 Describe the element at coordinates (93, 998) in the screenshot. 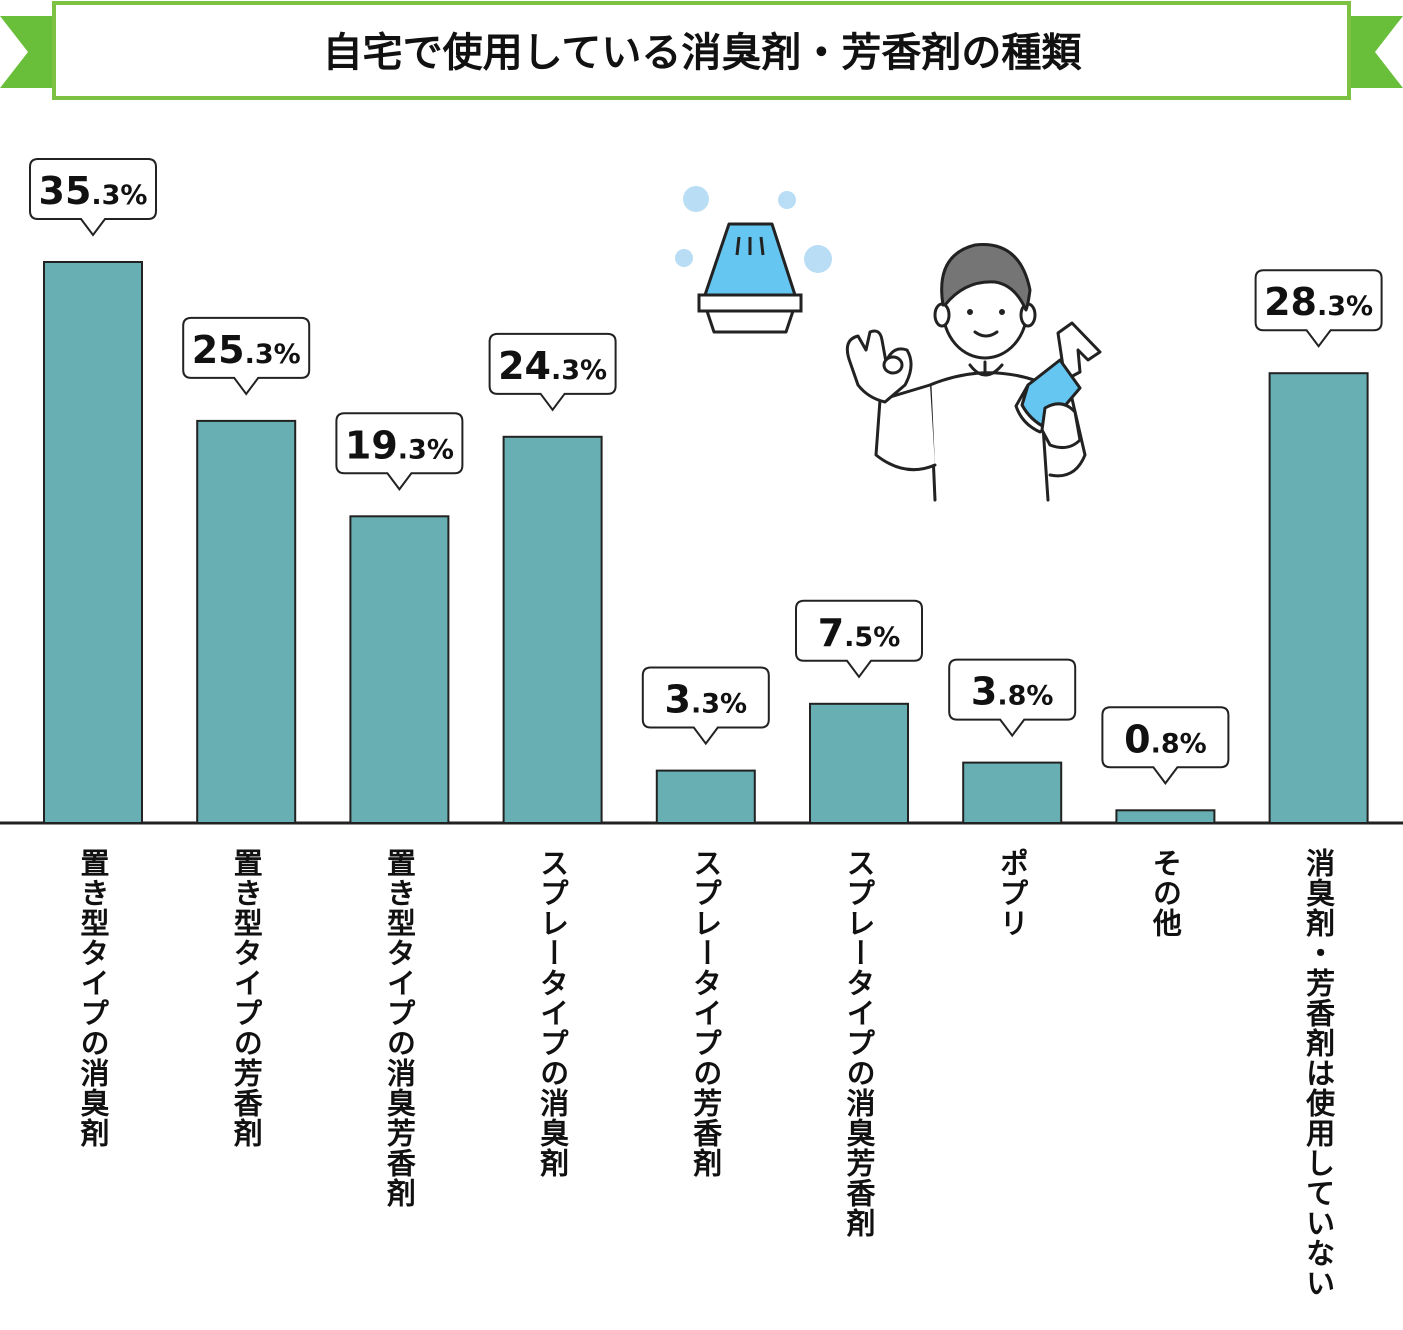

I see `category-label-1: 置き型タイプの消臭剤` at that location.